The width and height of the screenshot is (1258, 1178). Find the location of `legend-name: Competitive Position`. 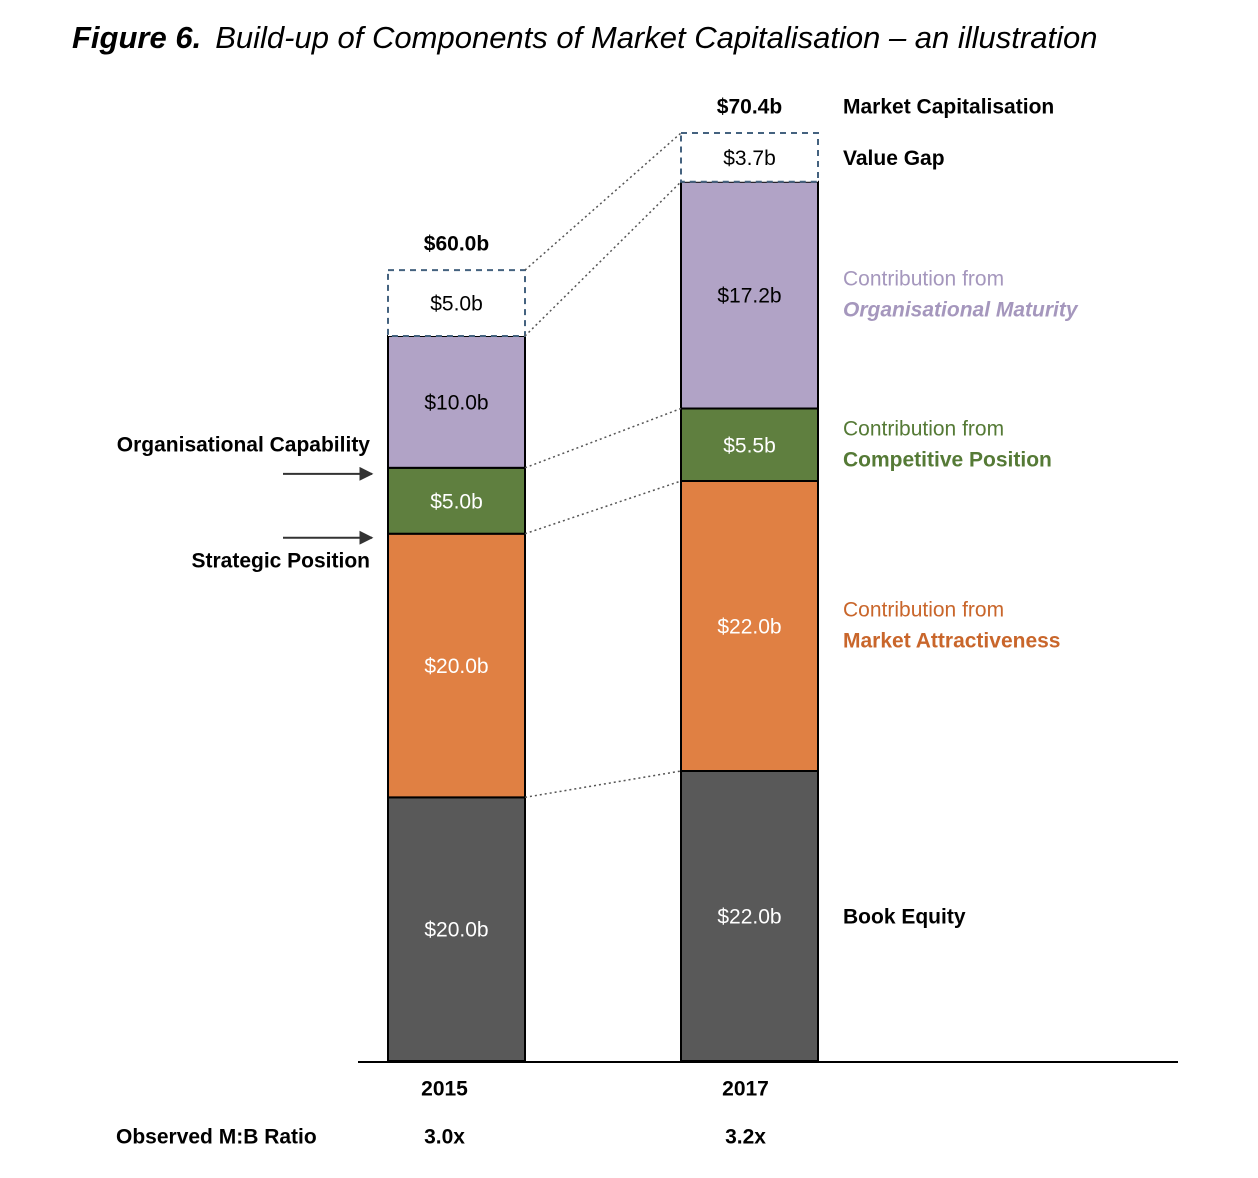

legend-name: Competitive Position is located at coordinates (947, 459).